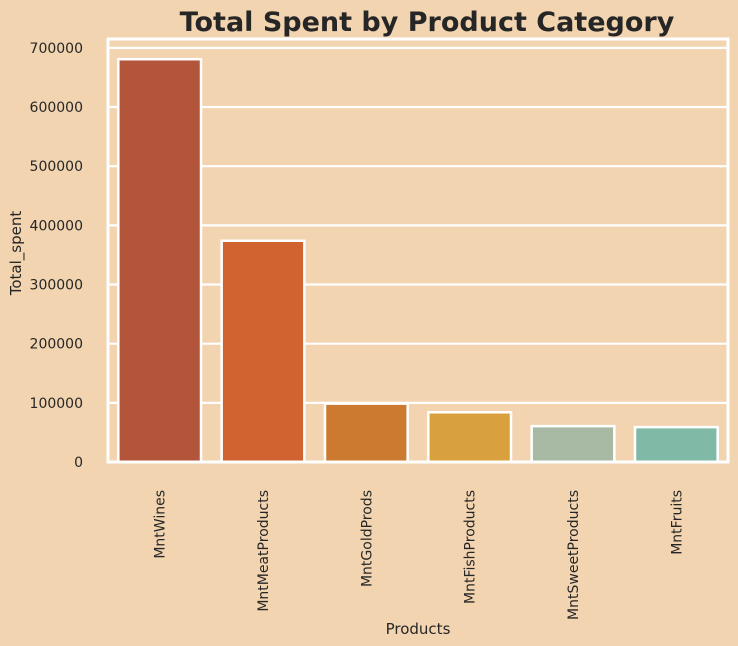 Image resolution: width=738 pixels, height=646 pixels. Describe the element at coordinates (427, 22) in the screenshot. I see `chart-title: Total Spent by Product Category` at that location.